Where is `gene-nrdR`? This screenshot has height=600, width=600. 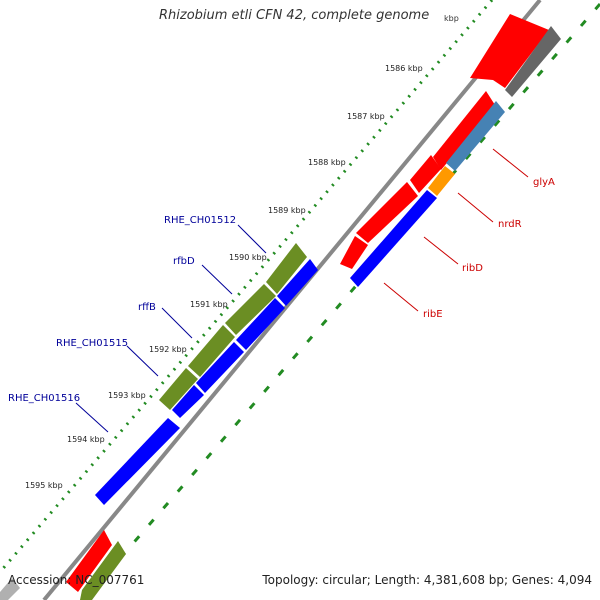
gene-nrdR is located at coordinates (441, 181).